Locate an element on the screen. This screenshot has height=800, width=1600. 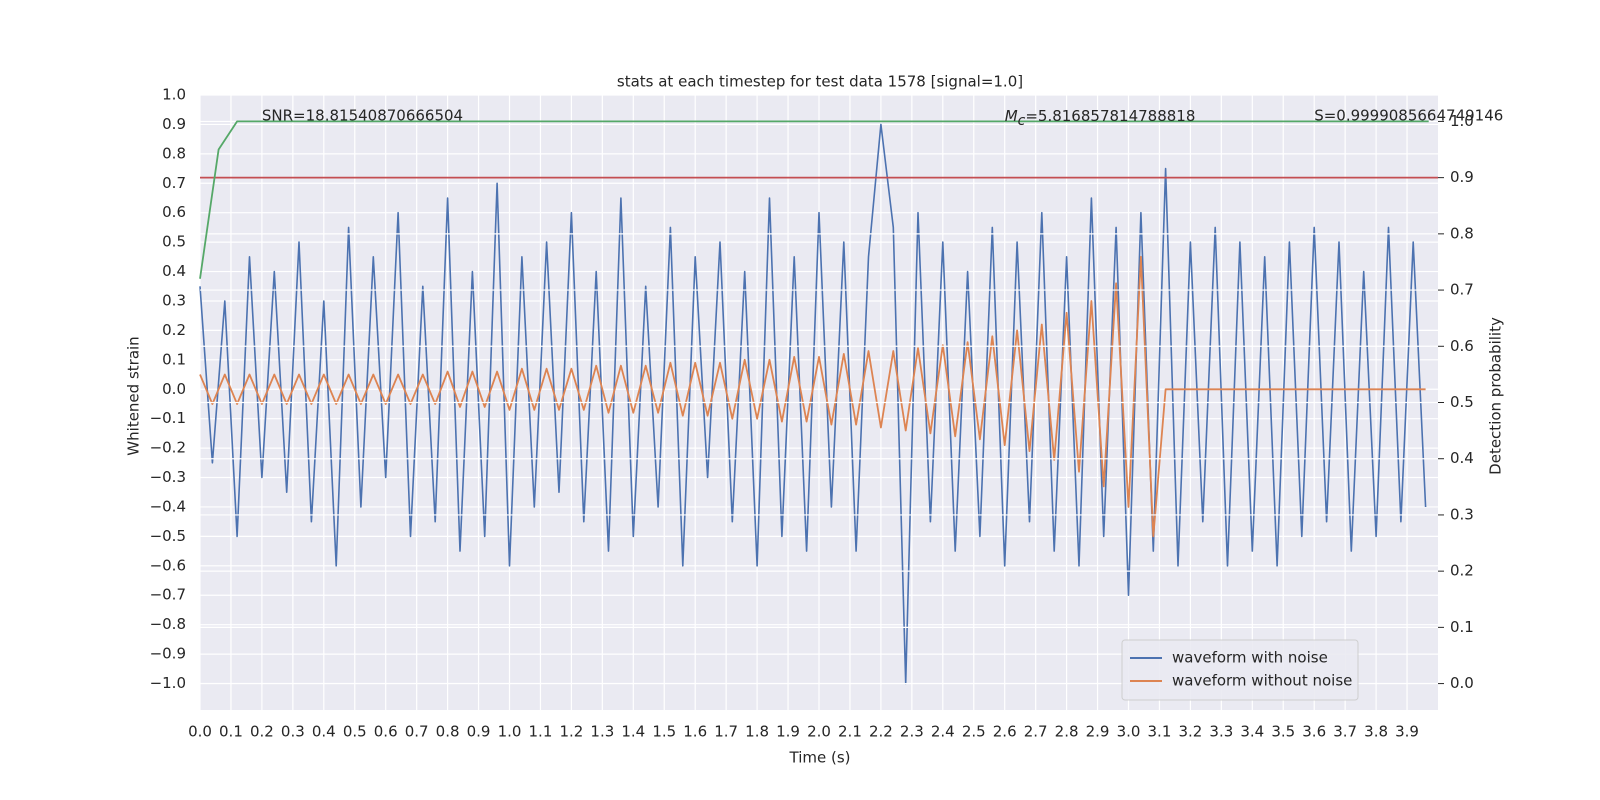
legend-label: waveform without noise is located at coordinates (1262, 681).